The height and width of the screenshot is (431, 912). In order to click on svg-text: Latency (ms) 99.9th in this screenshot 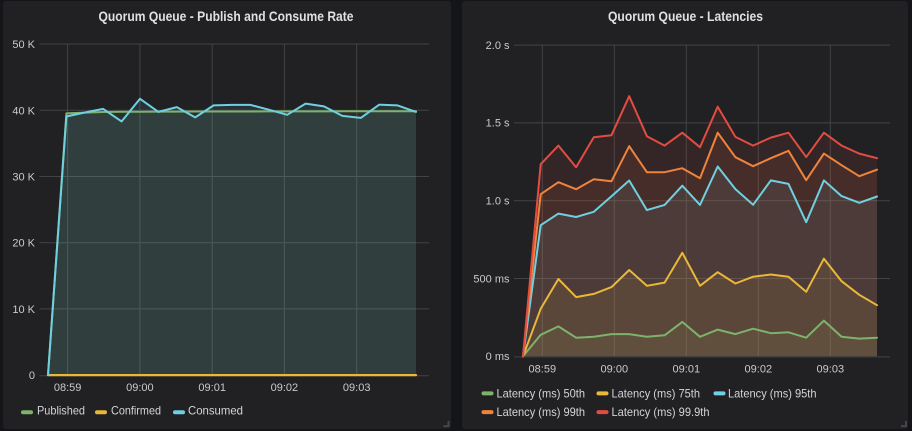, I will do `click(661, 412)`.